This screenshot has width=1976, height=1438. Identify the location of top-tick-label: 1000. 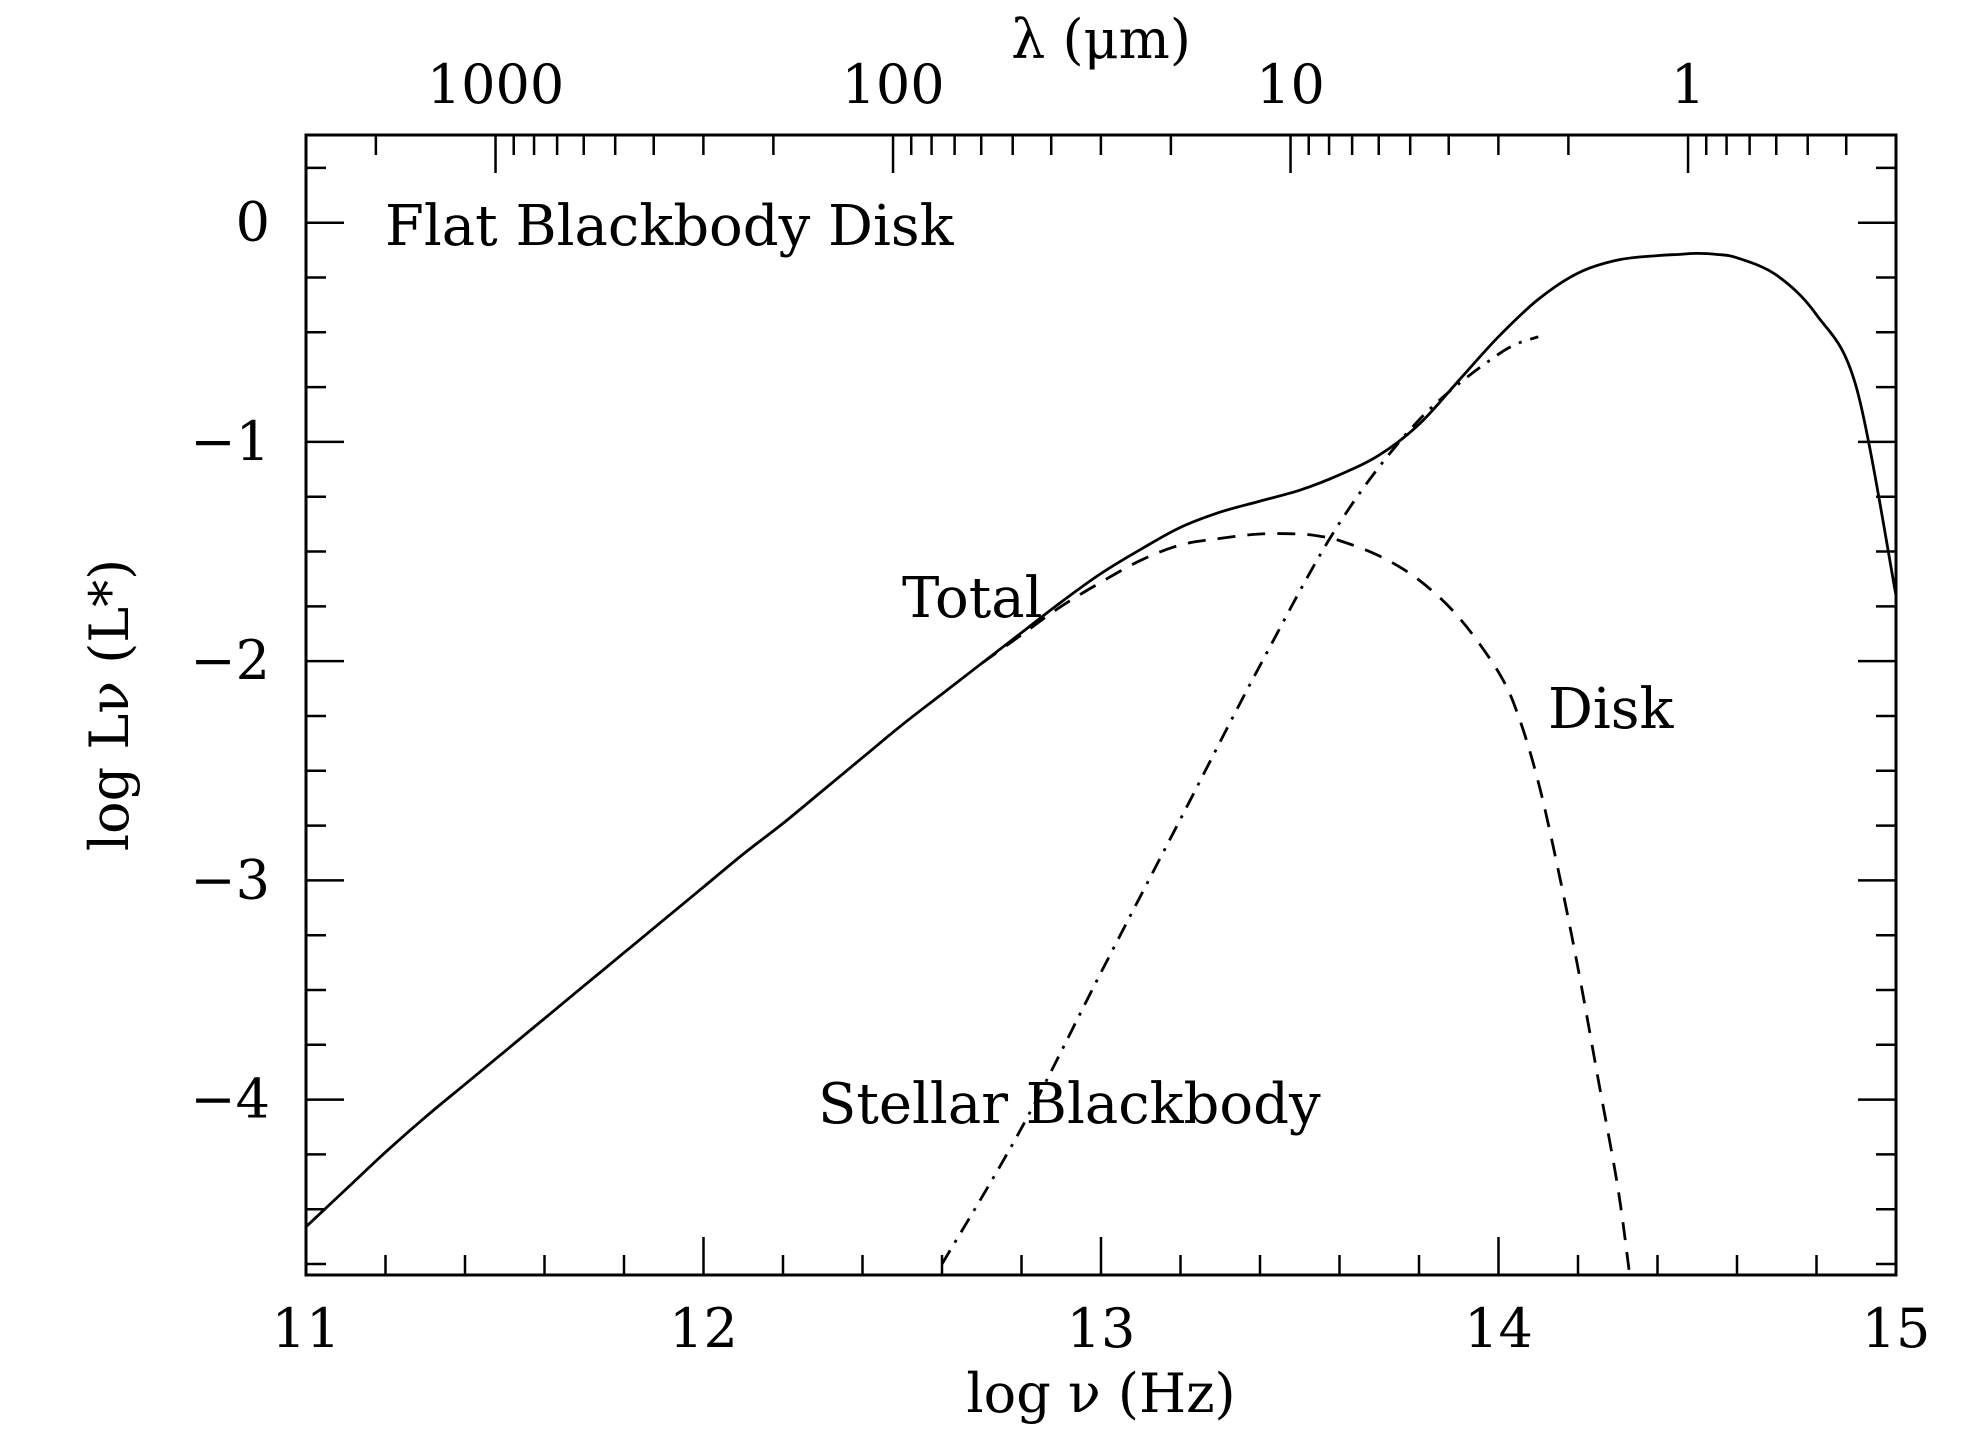
(495, 84).